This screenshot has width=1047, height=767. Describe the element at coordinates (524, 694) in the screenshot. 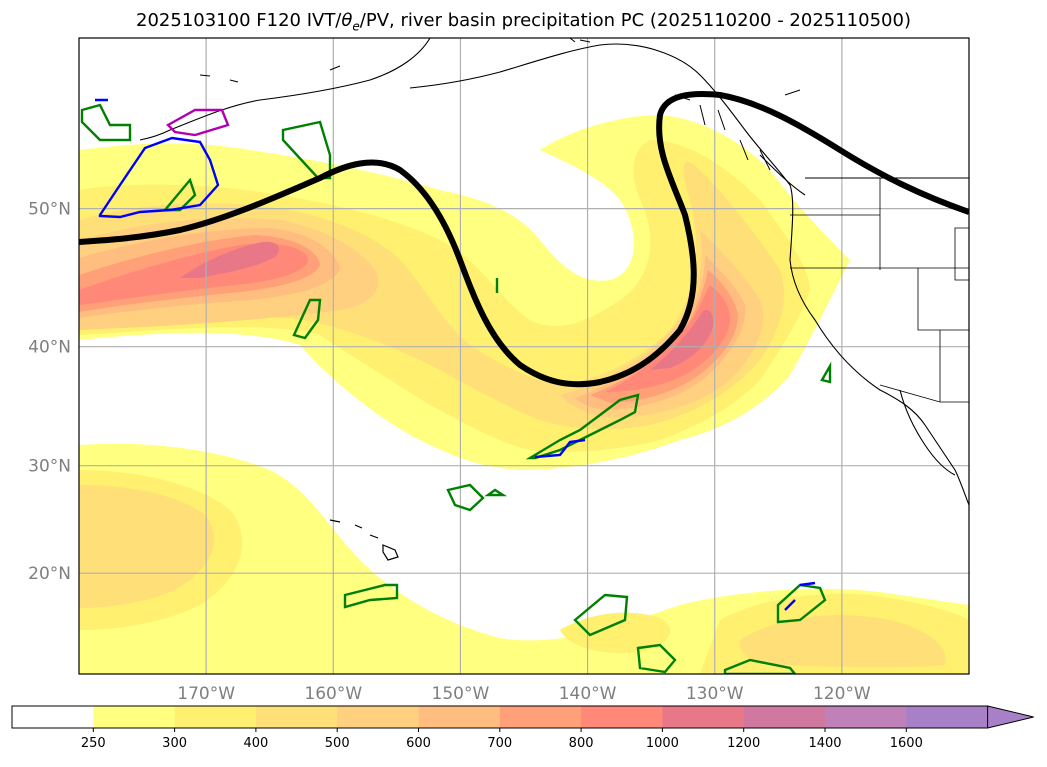

I see `longitude-labels: 170°W 160°W 150°W 140°W 130°W 120°W` at that location.